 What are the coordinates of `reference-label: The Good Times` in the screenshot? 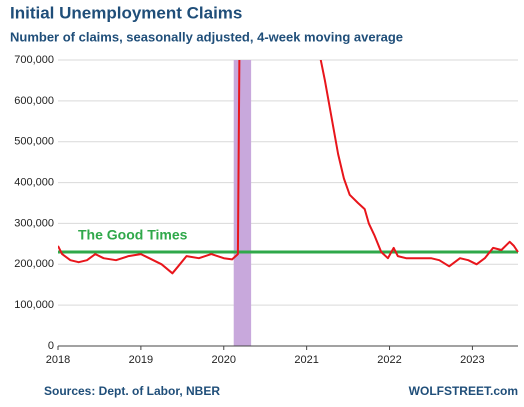 It's located at (133, 235).